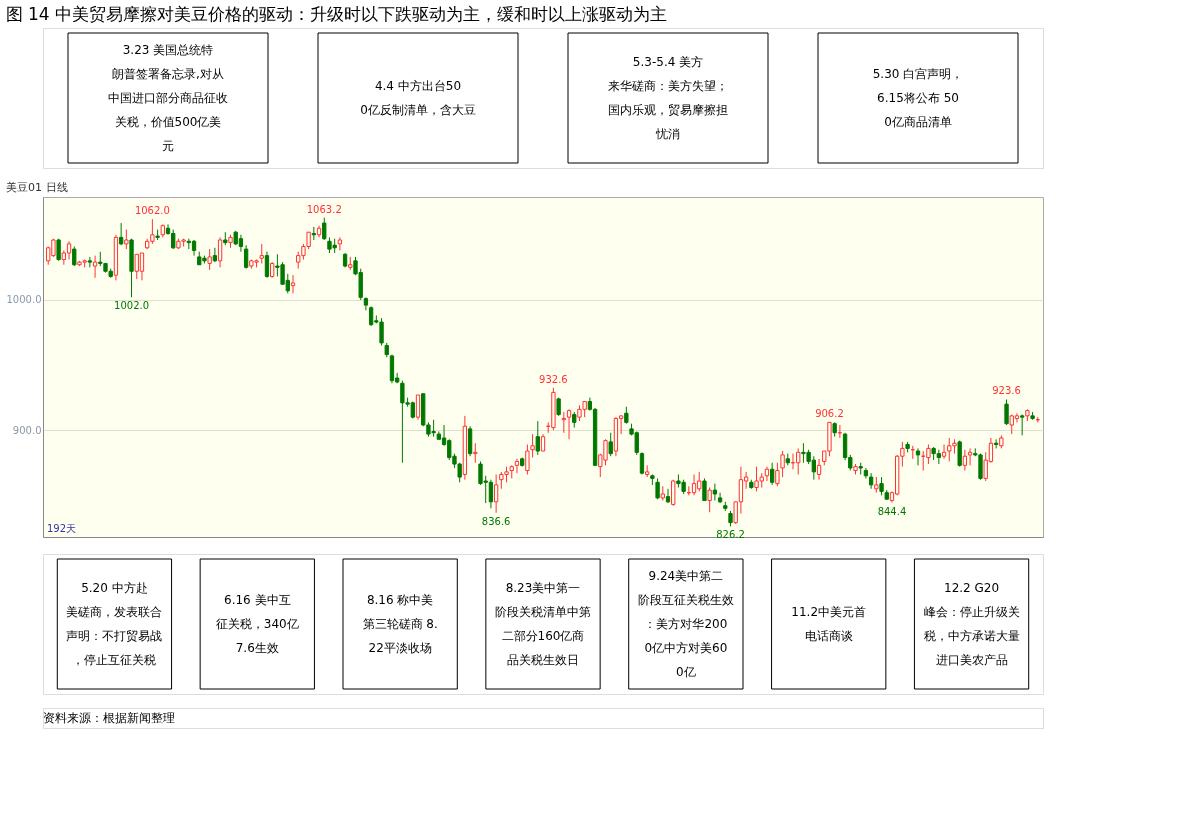 The width and height of the screenshot is (1191, 833). Describe the element at coordinates (400, 624) in the screenshot. I see `text: 8.16 称中美第三轮磋商 8.22平淡收场` at that location.